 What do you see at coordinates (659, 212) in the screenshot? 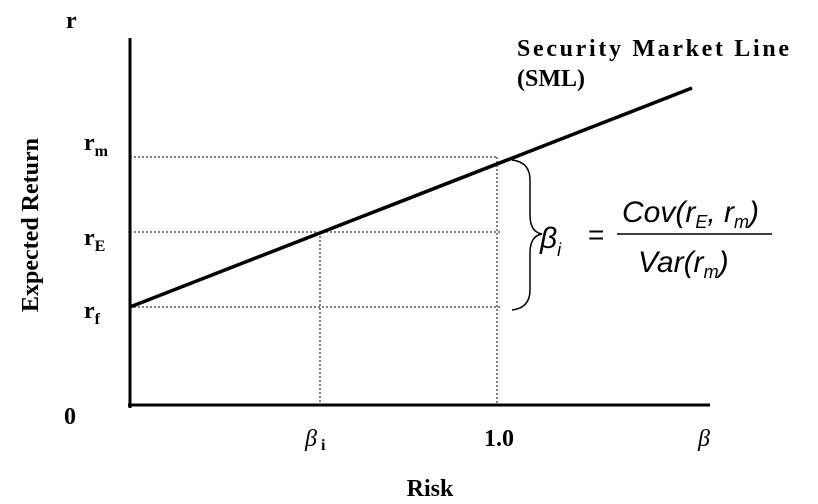
I see `formula-part: Cov(r` at bounding box center [659, 212].